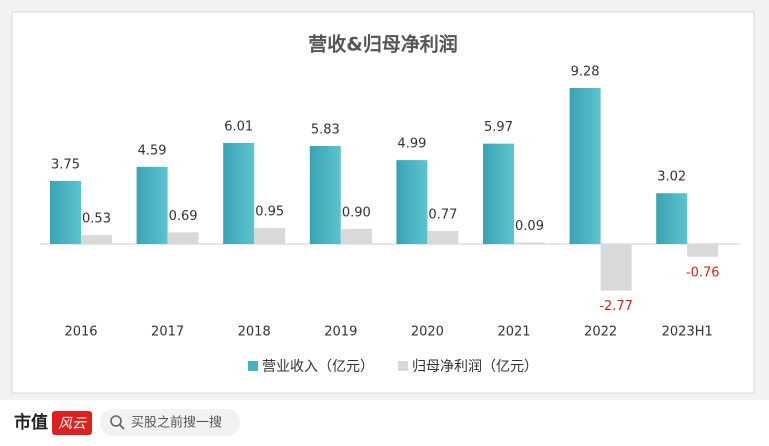 This screenshot has height=446, width=769. Describe the element at coordinates (318, 367) in the screenshot. I see `legend-label: 营业收入（亿元）` at that location.